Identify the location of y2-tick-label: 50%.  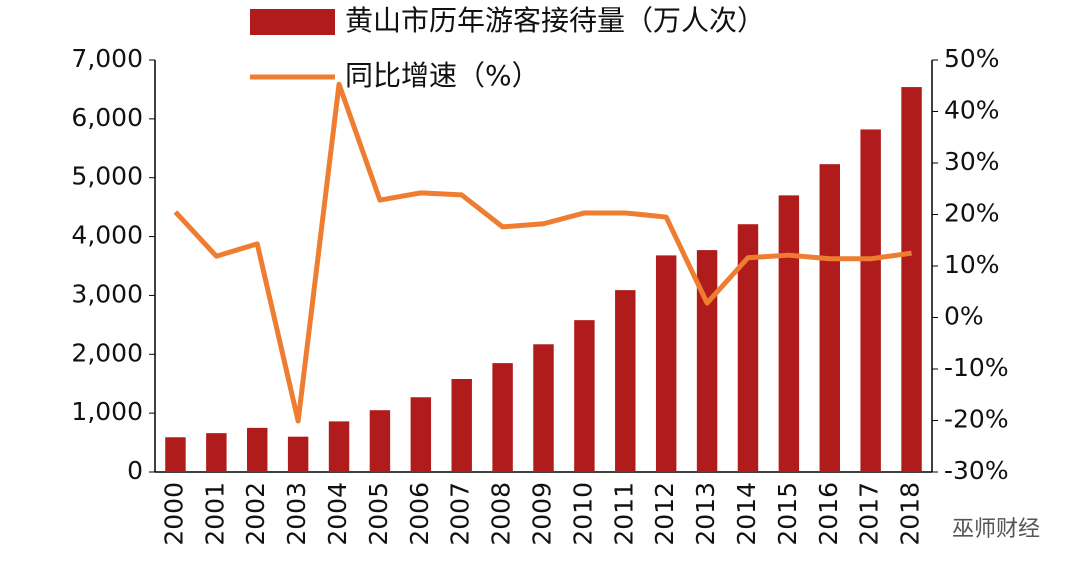
(972, 58).